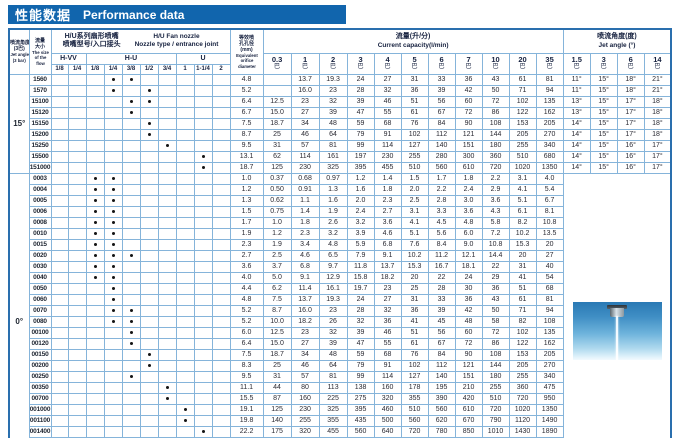 This screenshot has height=438, width=679. Describe the element at coordinates (387, 409) in the screenshot. I see `capacity-cell: 460` at that location.